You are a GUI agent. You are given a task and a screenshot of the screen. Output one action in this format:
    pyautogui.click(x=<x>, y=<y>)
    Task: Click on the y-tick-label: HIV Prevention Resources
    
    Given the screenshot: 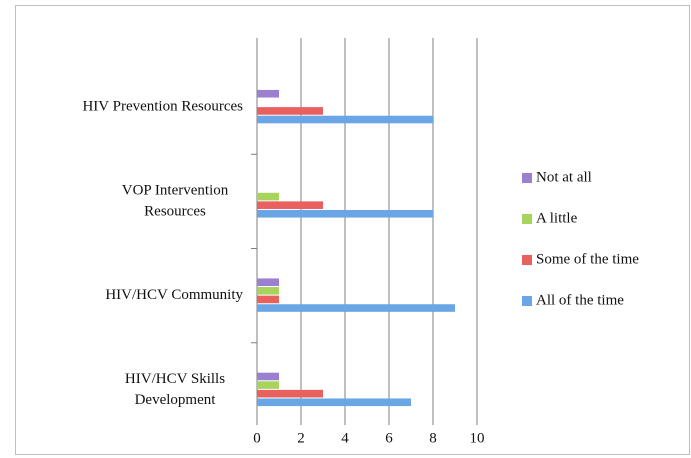 What is the action you would take?
    pyautogui.click(x=162, y=107)
    